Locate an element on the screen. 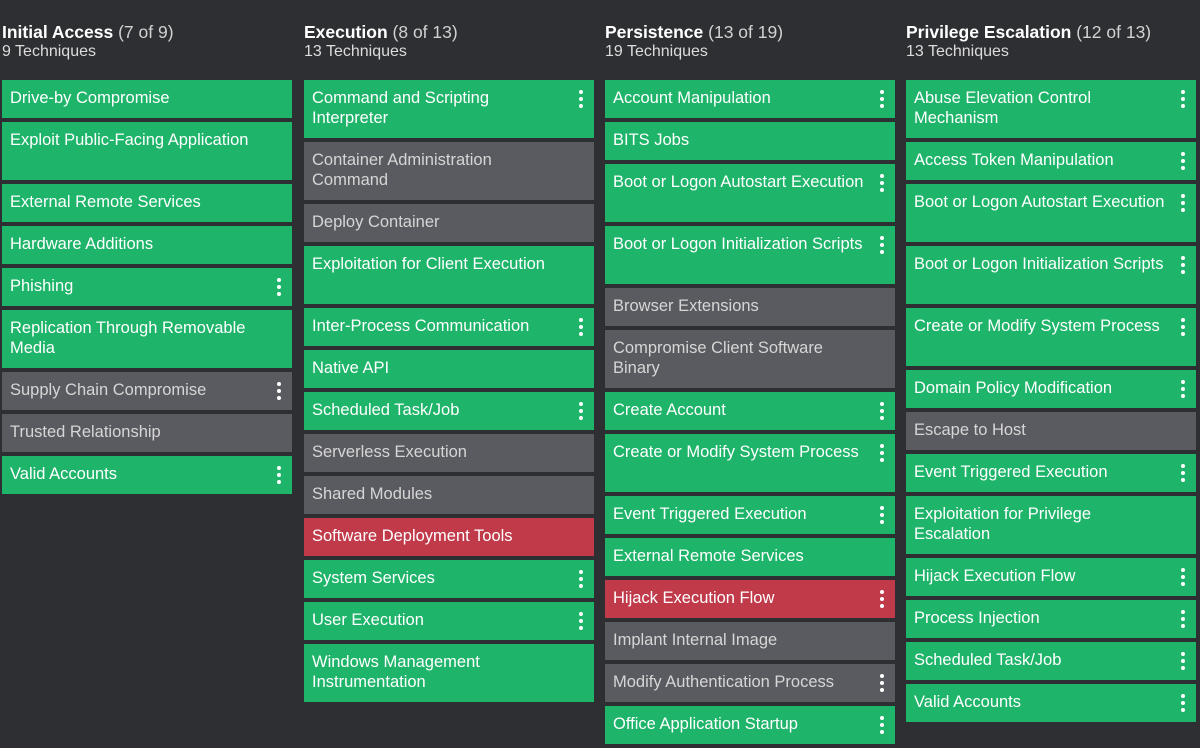 Image resolution: width=1200 pixels, height=748 pixels. technique-cell: Windows Management Instrumentation is located at coordinates (449, 673).